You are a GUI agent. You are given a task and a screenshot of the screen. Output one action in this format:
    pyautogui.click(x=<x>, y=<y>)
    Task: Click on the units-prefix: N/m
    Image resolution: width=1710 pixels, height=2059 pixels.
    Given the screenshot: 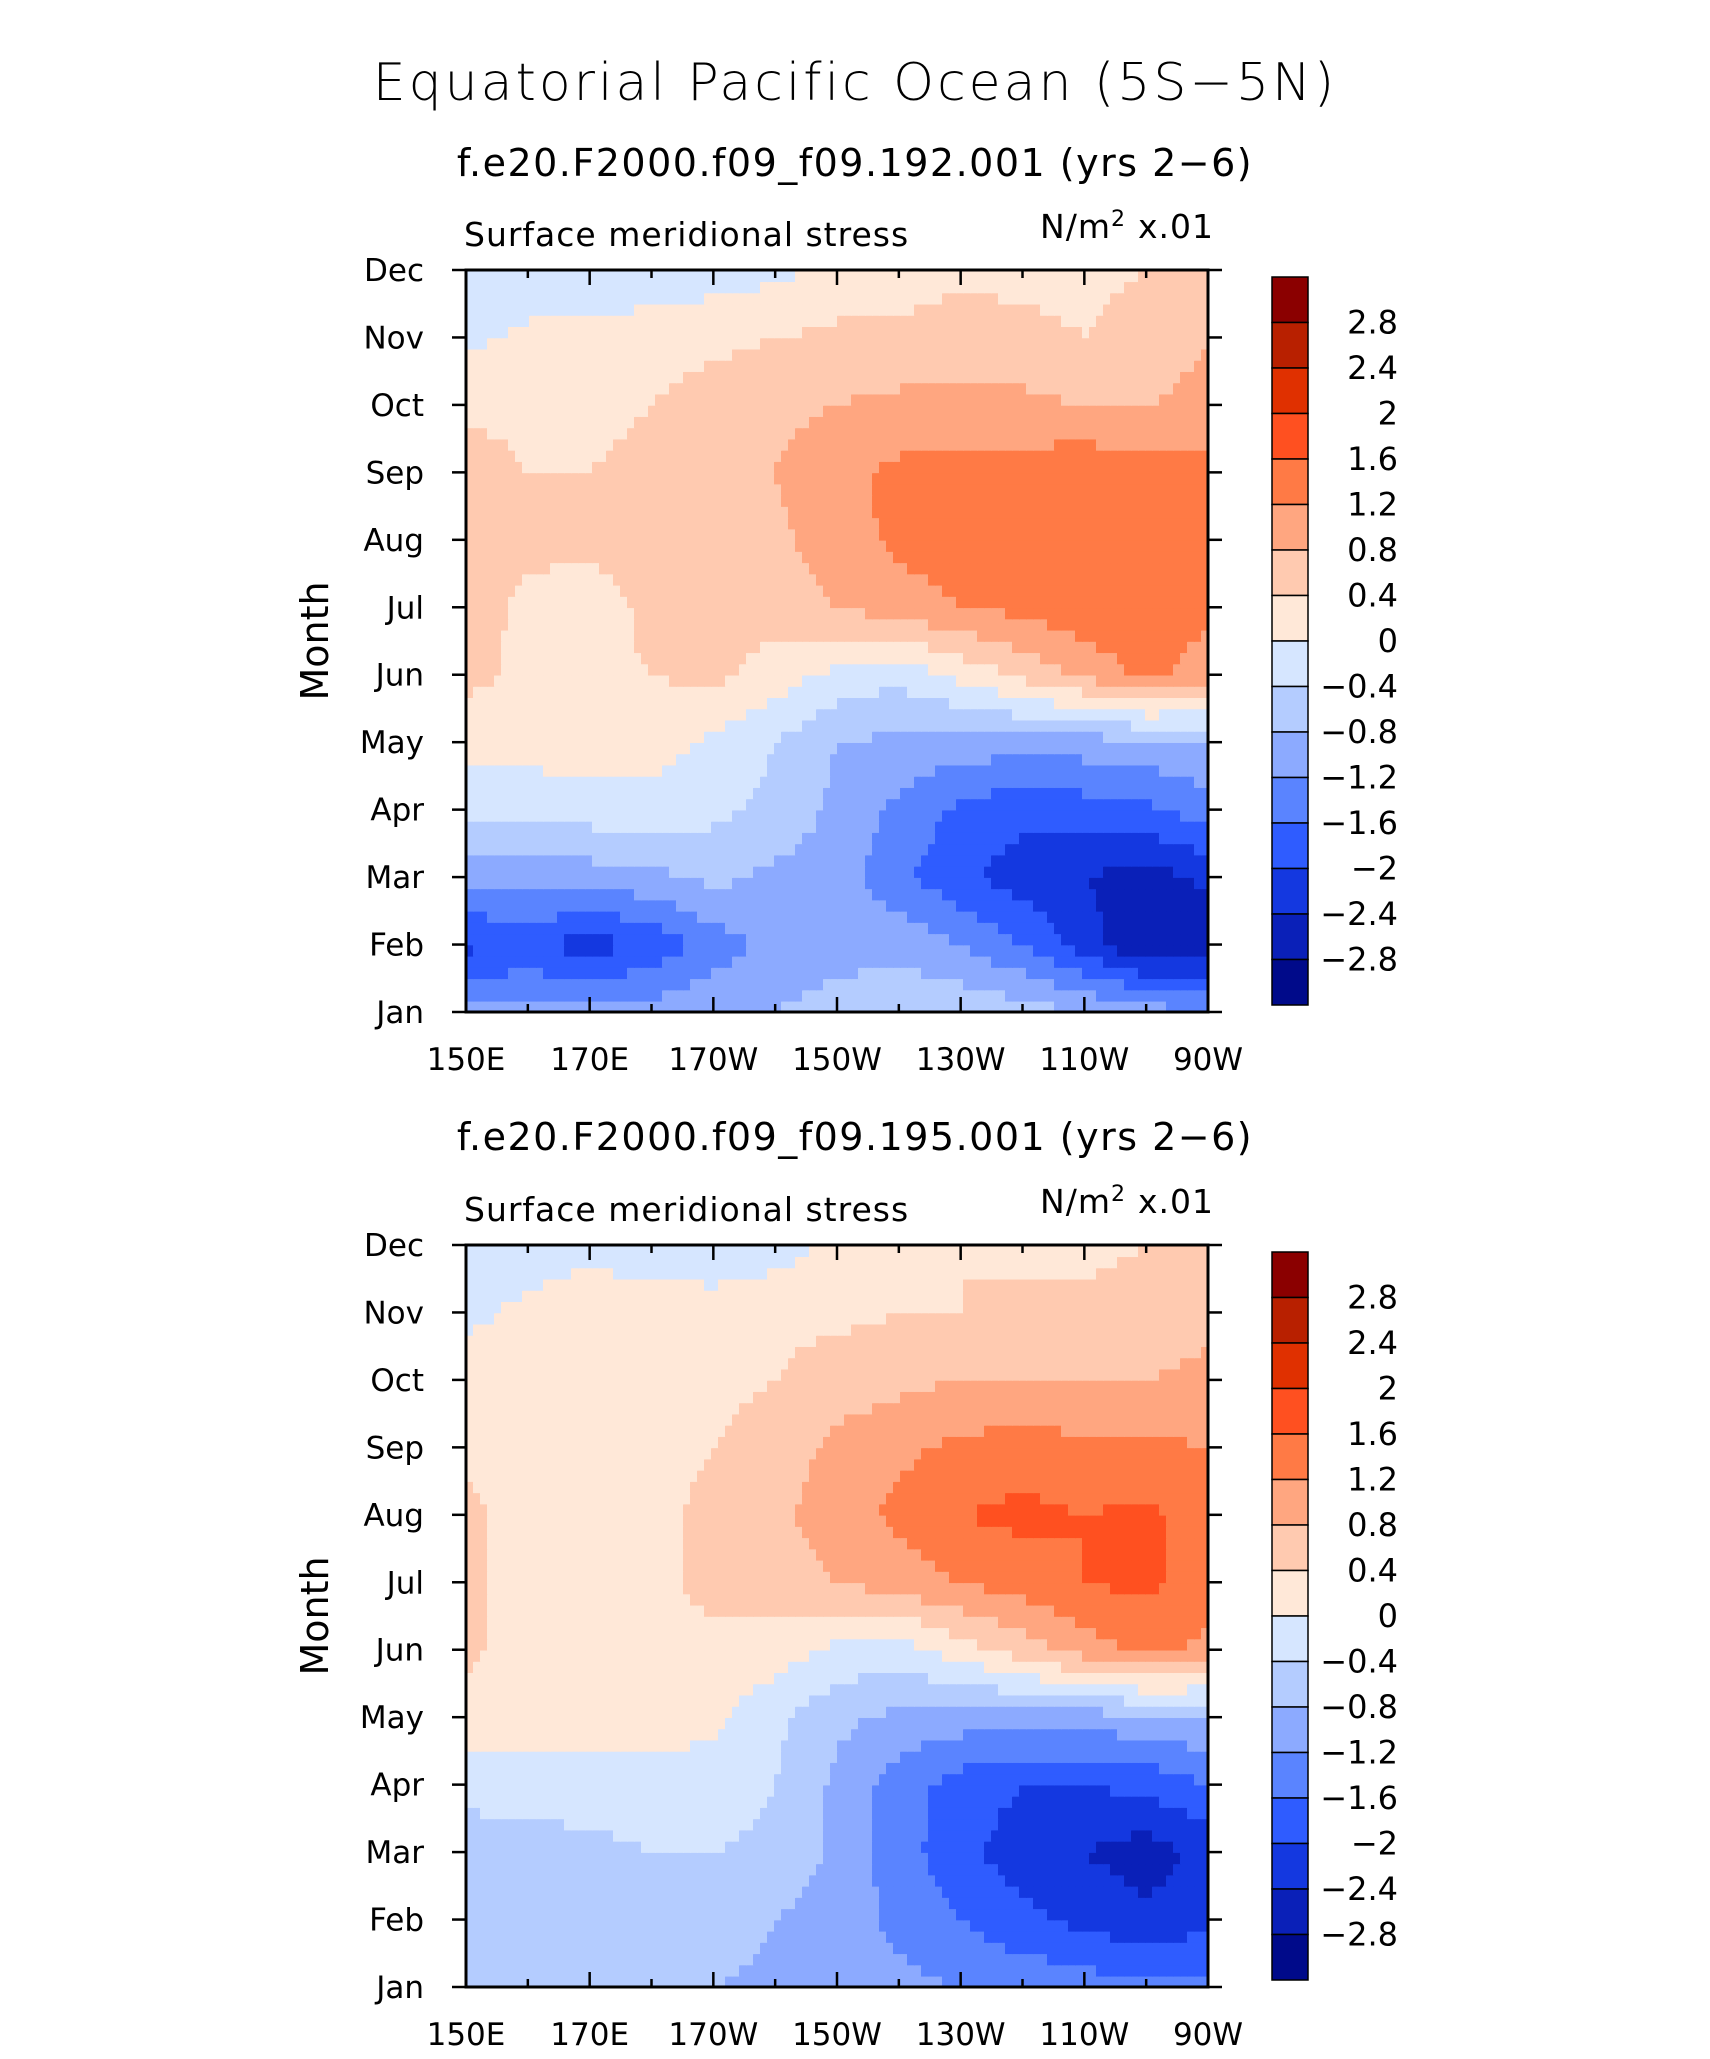 What is the action you would take?
    pyautogui.click(x=1075, y=226)
    